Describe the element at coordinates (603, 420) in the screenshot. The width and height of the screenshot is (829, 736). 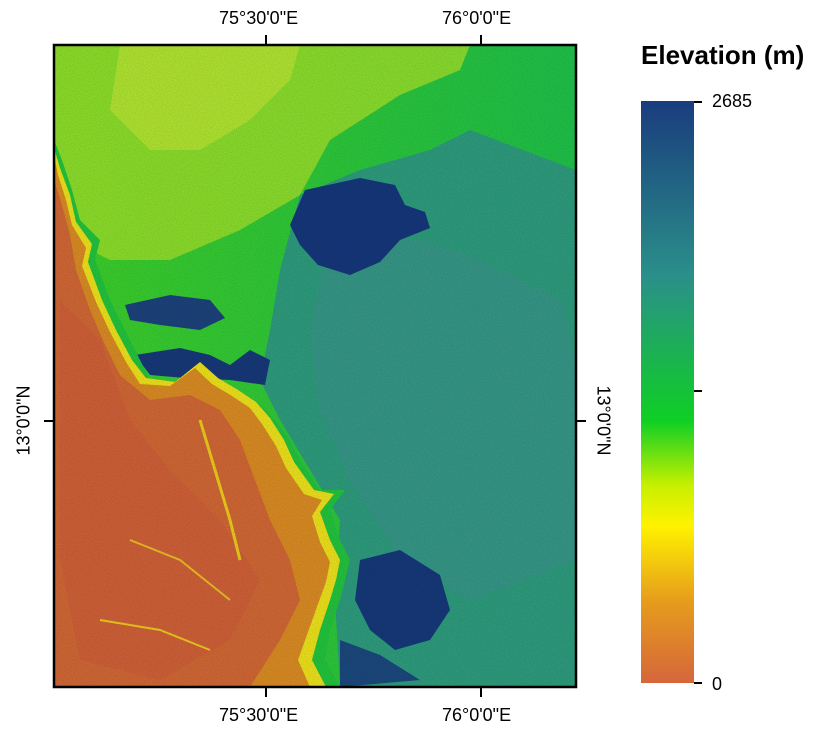
I see `right-latitude-label: 13°0'0"N` at that location.